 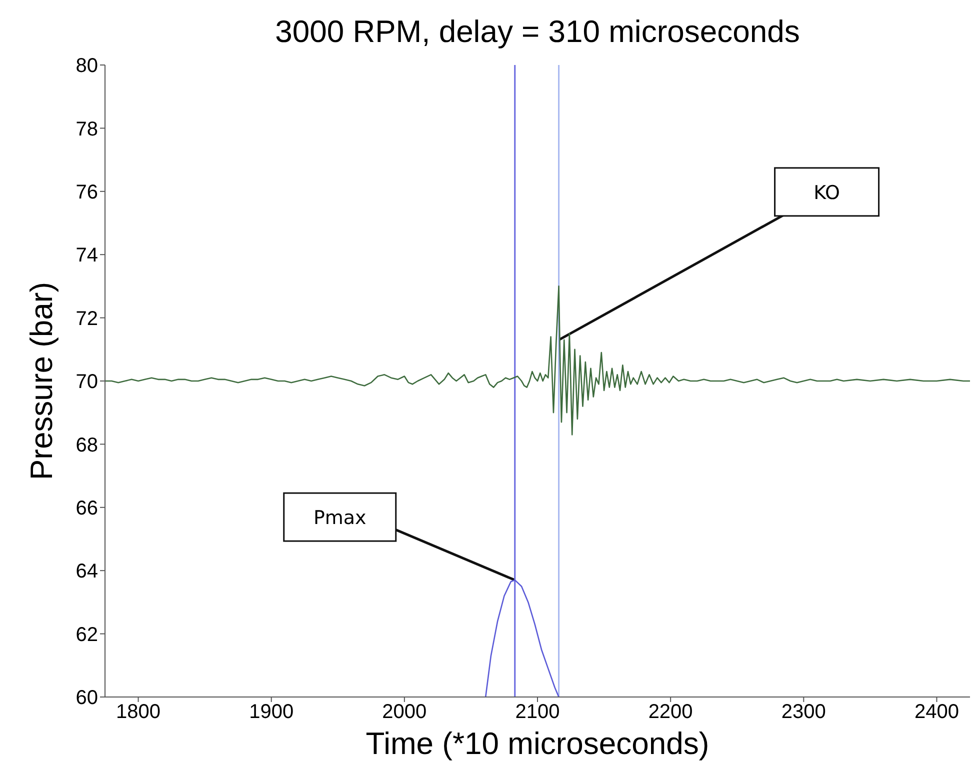 What do you see at coordinates (522, 638) in the screenshot?
I see `line-series` at bounding box center [522, 638].